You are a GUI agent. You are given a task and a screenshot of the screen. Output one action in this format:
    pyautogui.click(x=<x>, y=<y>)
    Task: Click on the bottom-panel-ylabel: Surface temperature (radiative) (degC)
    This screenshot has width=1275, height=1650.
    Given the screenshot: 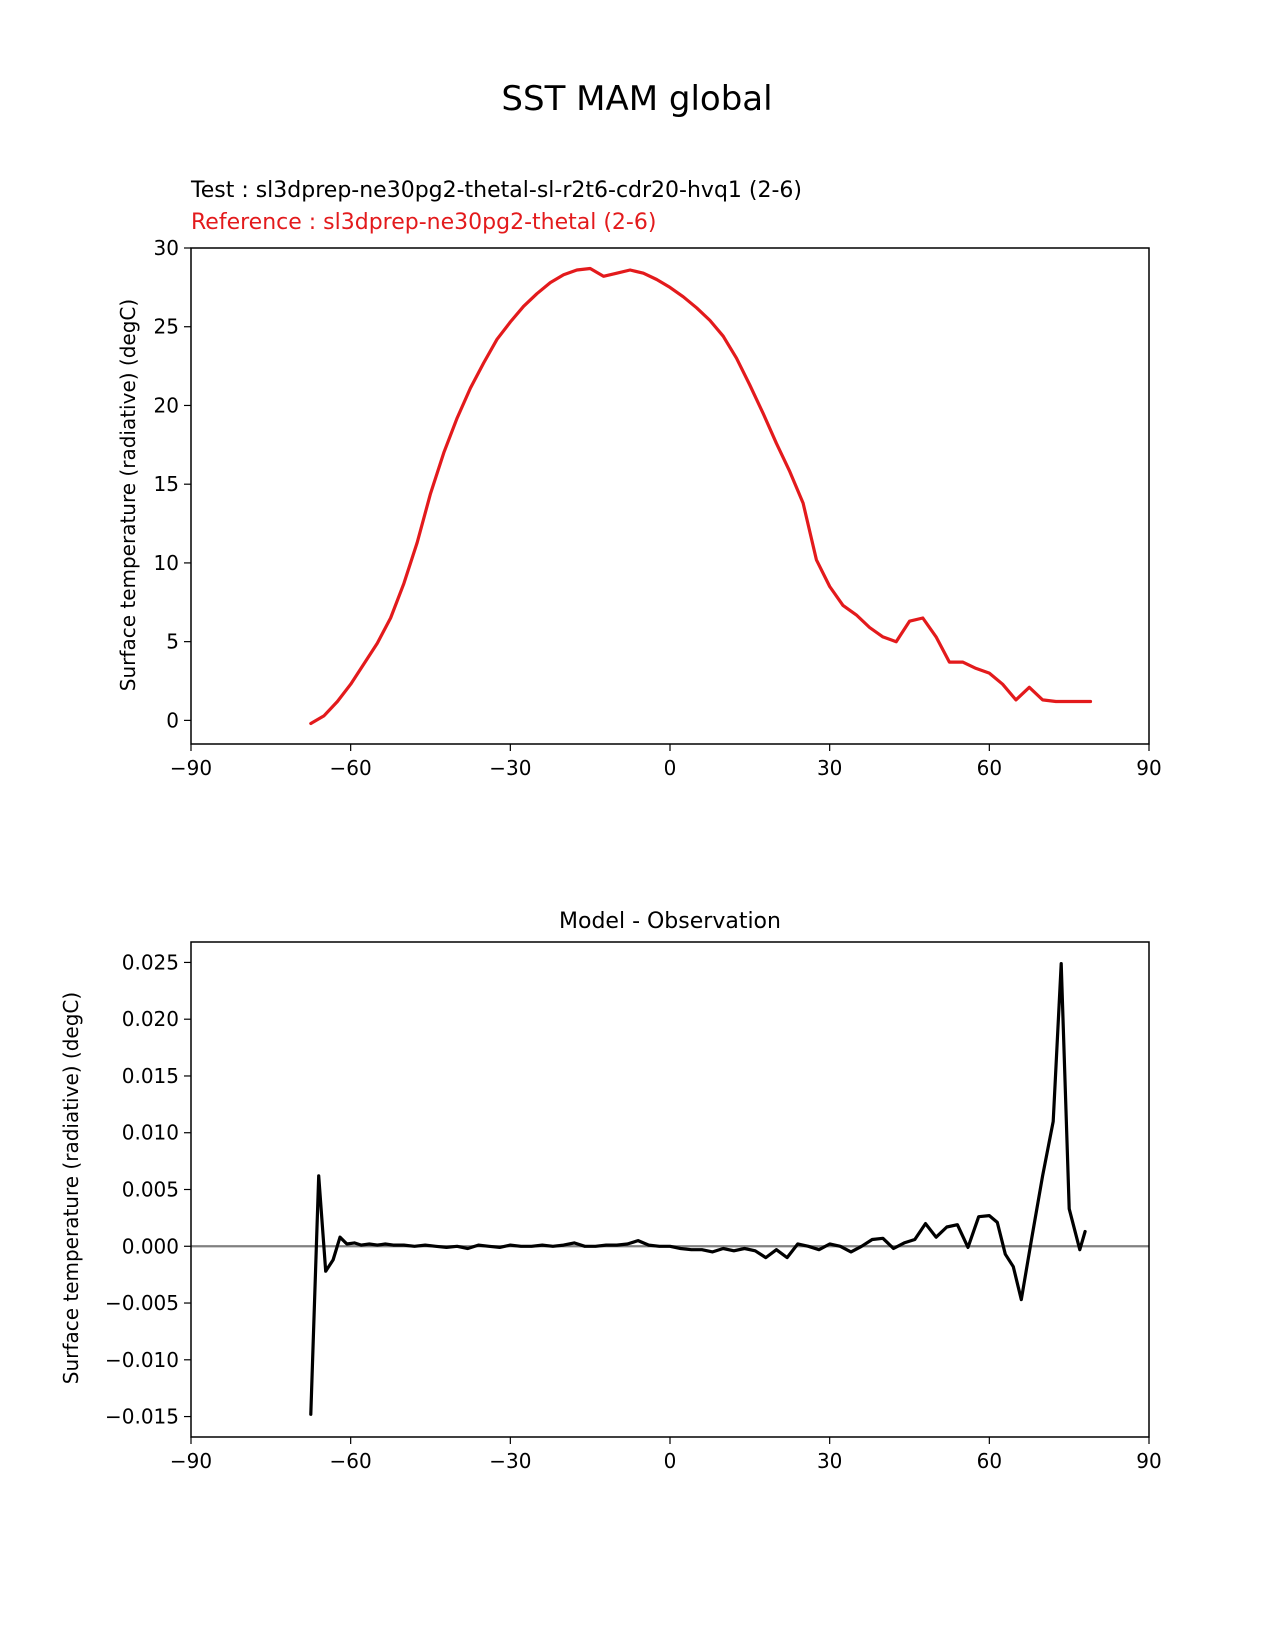 What is the action you would take?
    pyautogui.click(x=71, y=1188)
    